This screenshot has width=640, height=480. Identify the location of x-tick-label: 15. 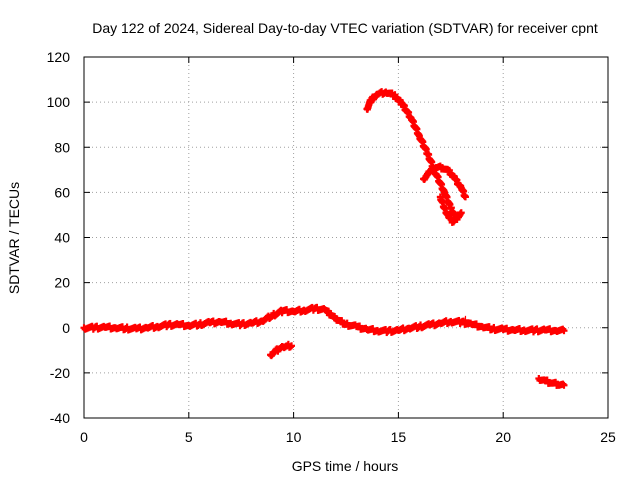
(399, 437).